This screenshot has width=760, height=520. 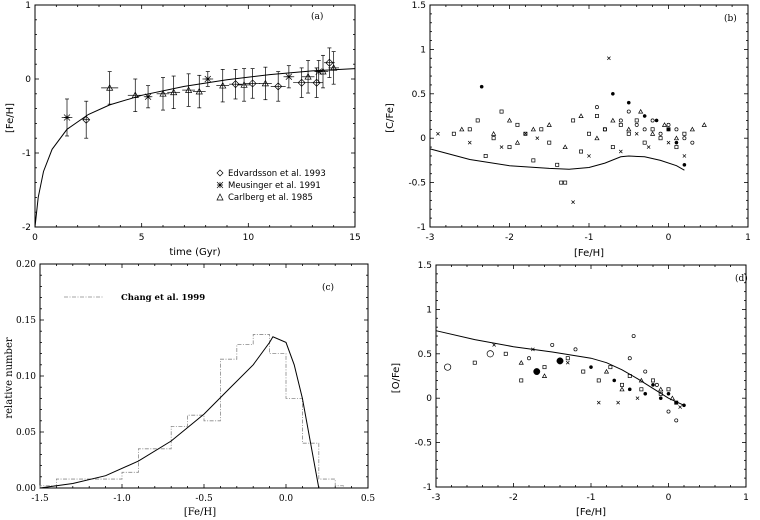 What do you see at coordinates (200, 512) in the screenshot?
I see `panel-c-xlabel: [Fe/H]` at bounding box center [200, 512].